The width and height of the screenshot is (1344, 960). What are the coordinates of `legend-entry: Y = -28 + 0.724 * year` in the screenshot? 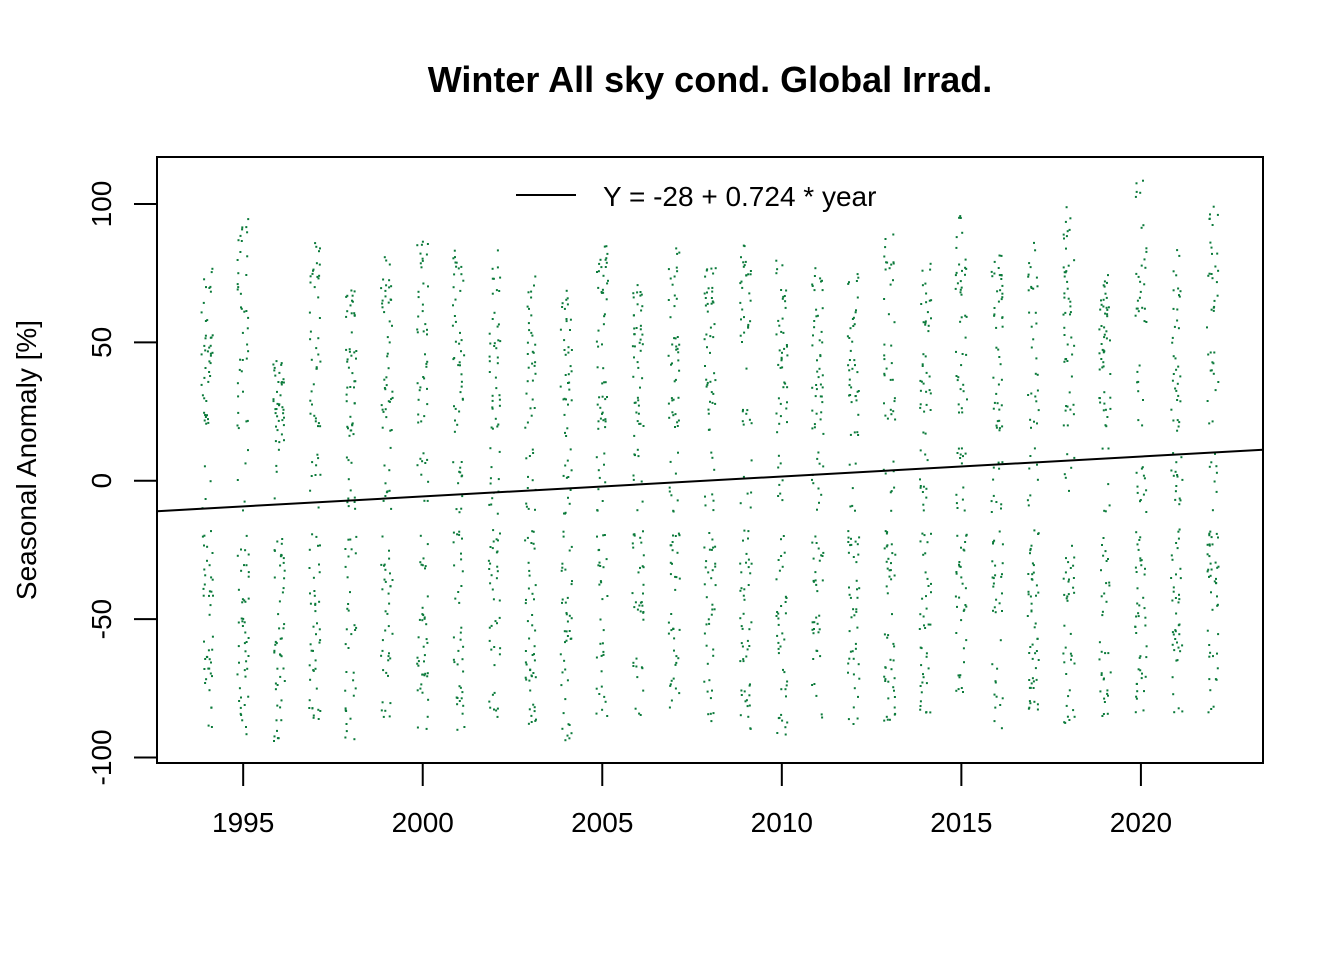 It's located at (739, 196).